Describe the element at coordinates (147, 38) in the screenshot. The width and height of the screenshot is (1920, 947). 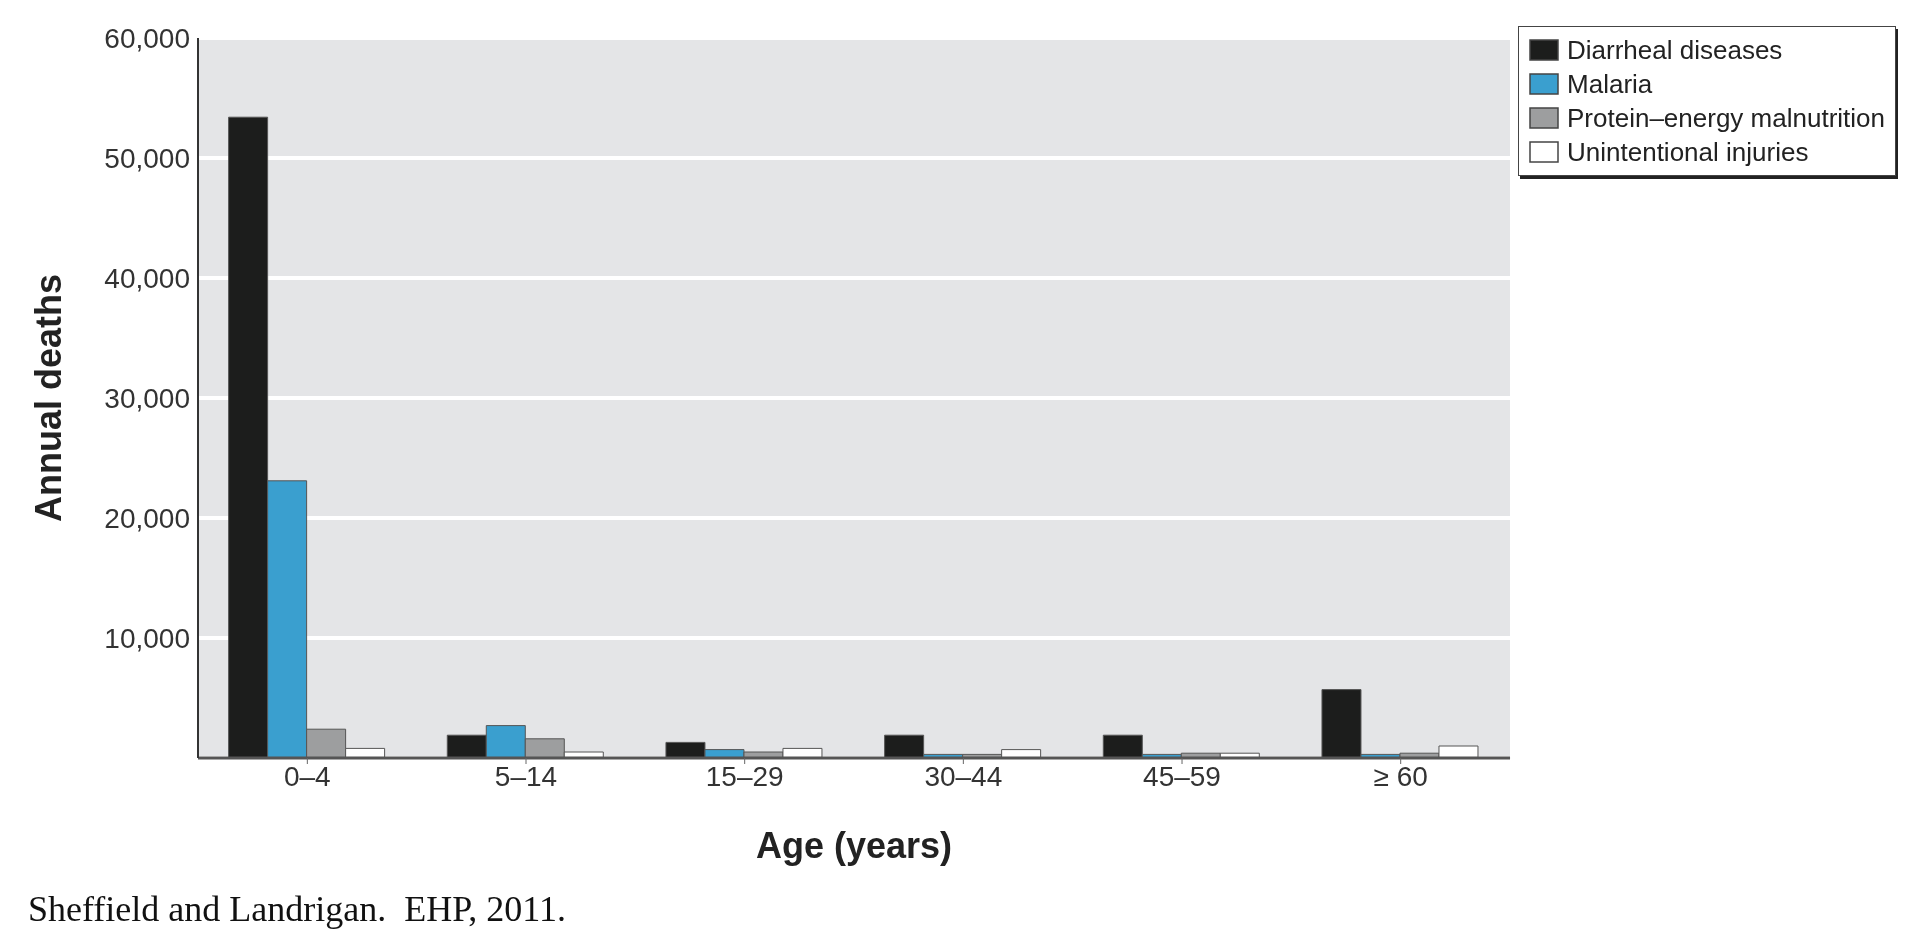
I see `y-tick-label: 60,000` at that location.